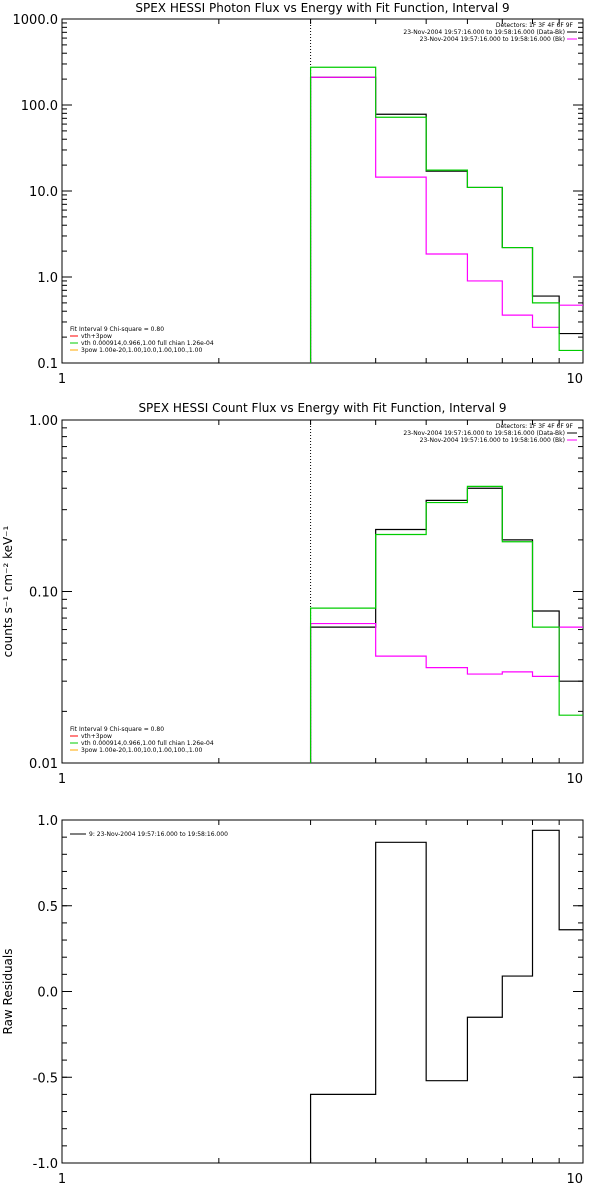  Describe the element at coordinates (43, 593) in the screenshot. I see `y-tick-label: 0.10` at that location.